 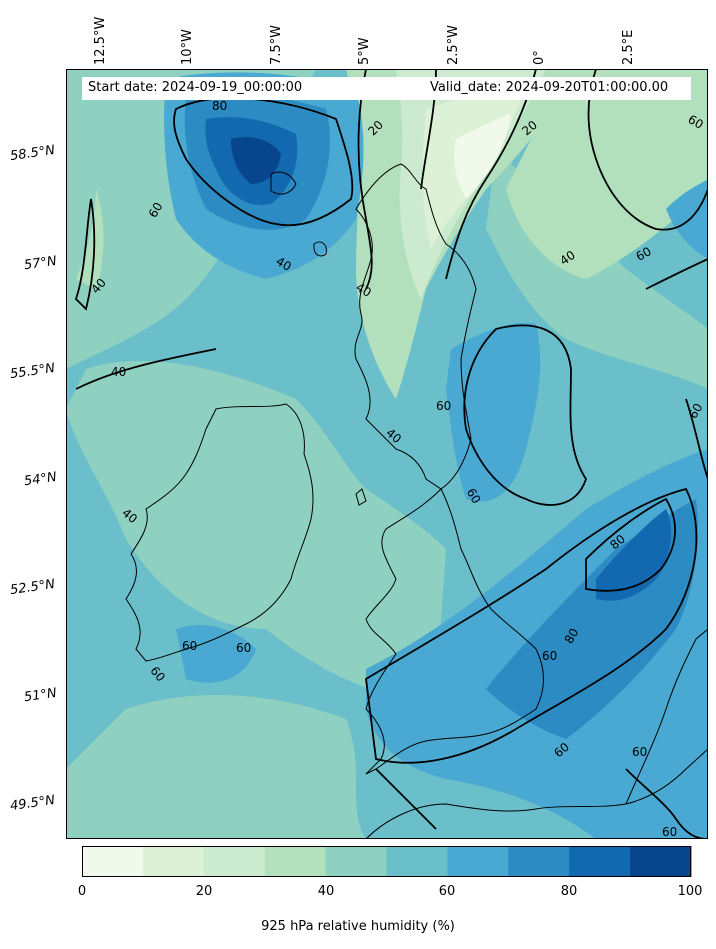 I want to click on colorbar-tick-20: 20, so click(x=204, y=891).